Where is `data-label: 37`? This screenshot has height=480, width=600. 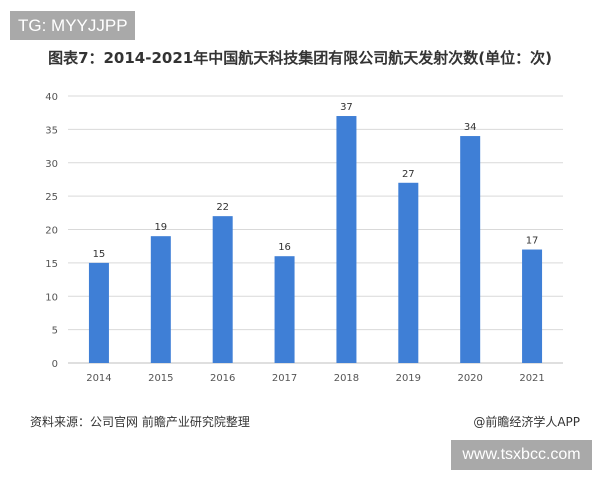 data-label: 37 is located at coordinates (346, 107).